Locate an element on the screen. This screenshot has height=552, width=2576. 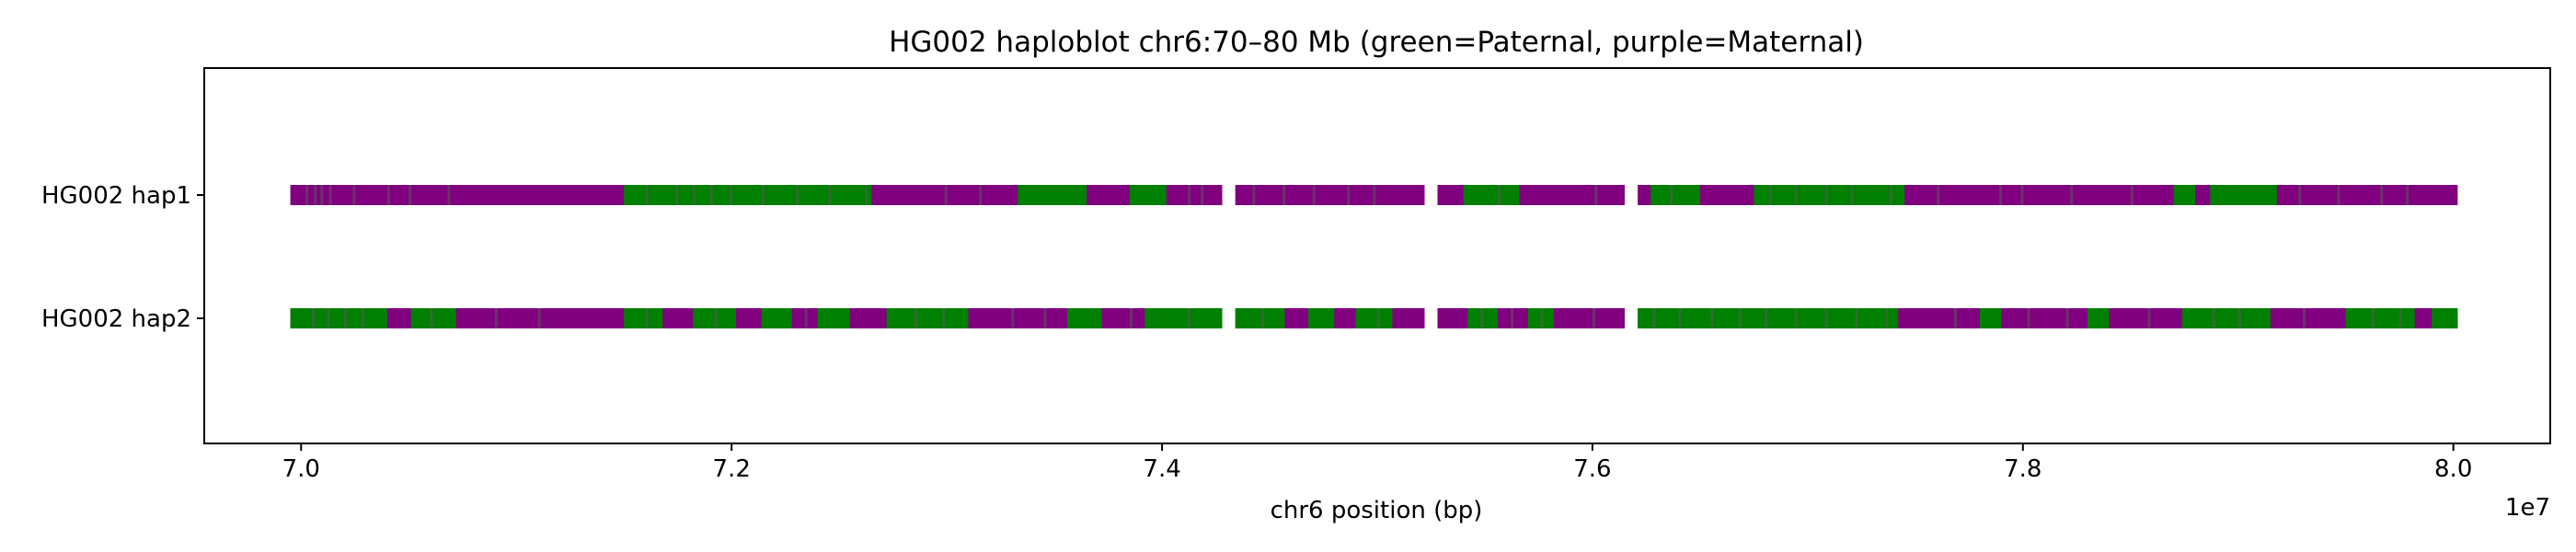
y-tick-label: HG002 hap2 is located at coordinates (116, 319).